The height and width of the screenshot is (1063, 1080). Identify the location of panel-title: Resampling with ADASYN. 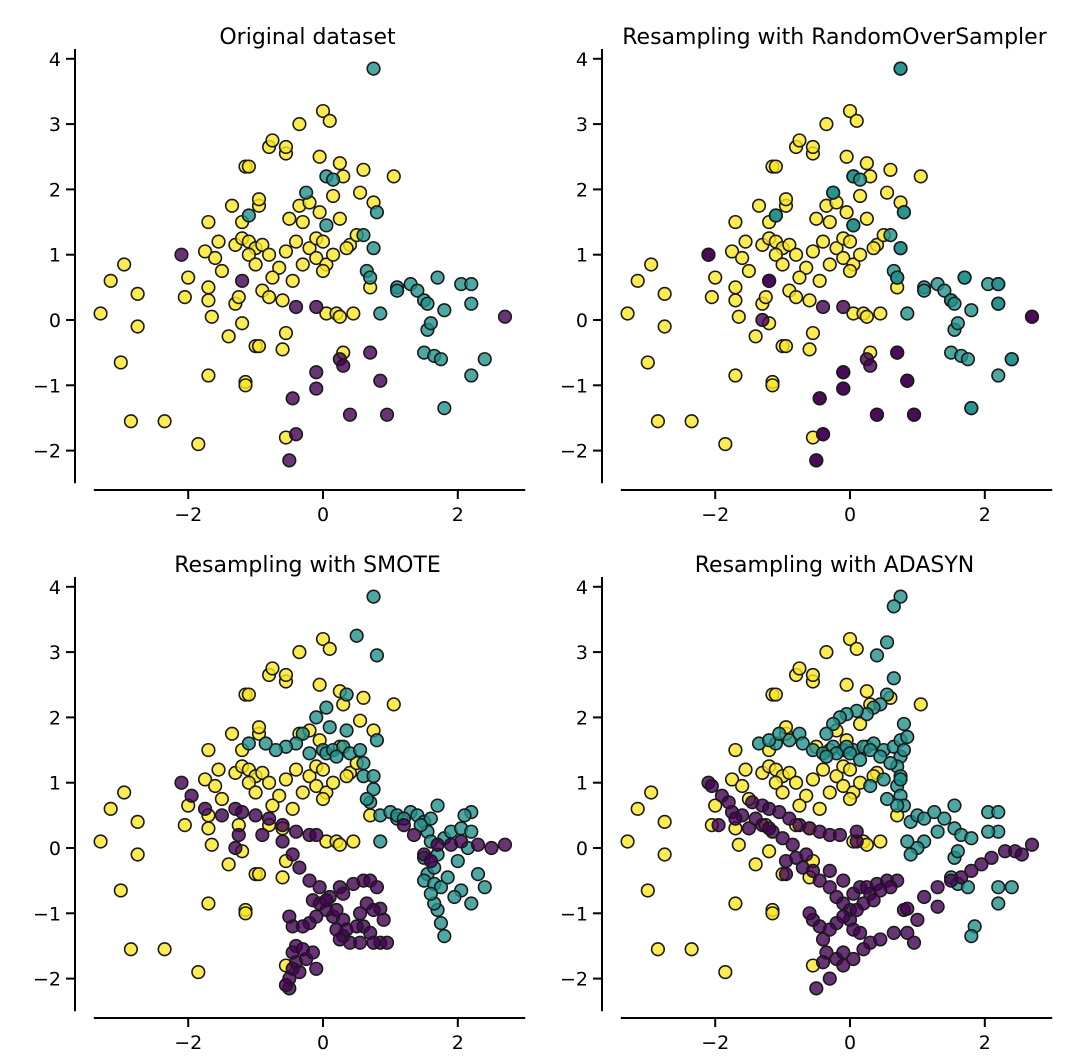
(834, 565).